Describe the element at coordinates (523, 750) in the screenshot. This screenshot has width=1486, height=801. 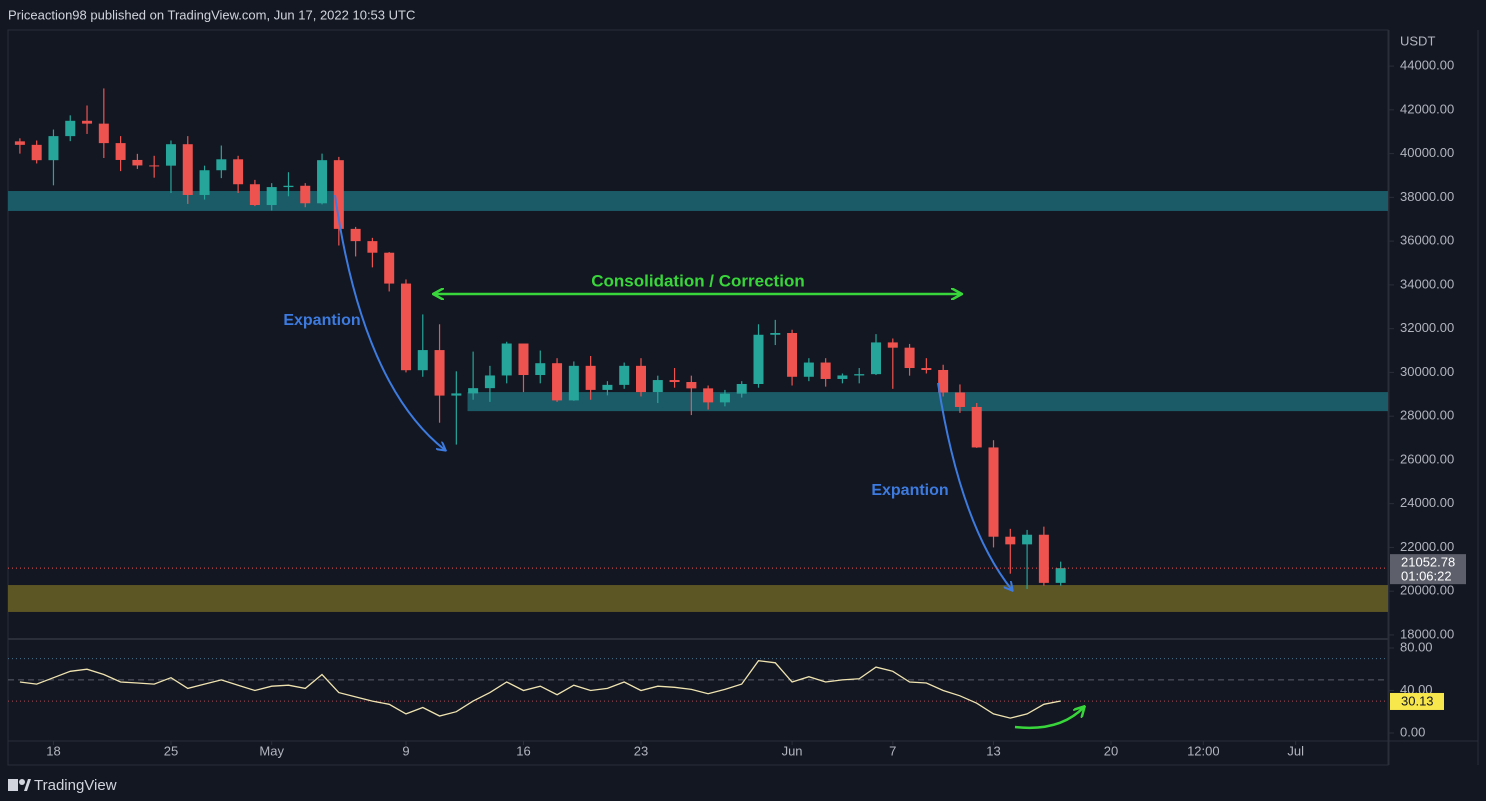
I see `x-tick-label: 16` at that location.